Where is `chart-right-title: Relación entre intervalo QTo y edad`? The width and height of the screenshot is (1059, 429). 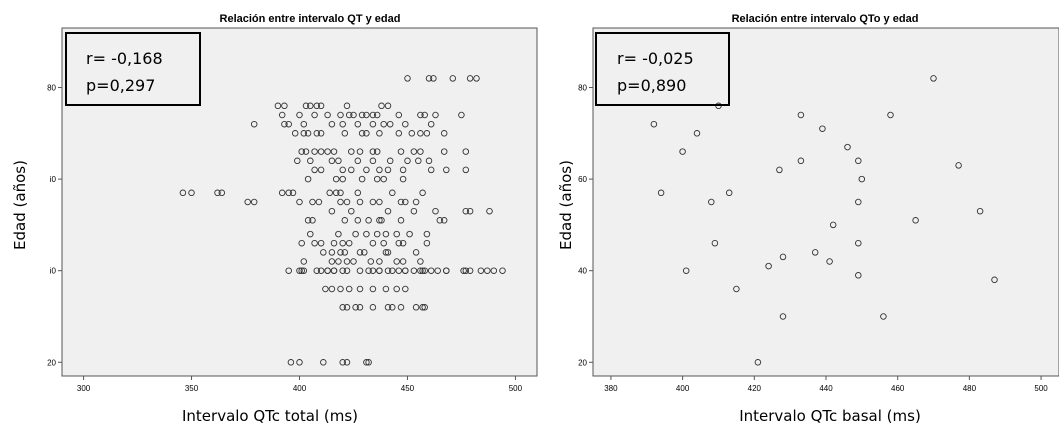 chart-right-title: Relación entre intervalo QTo y edad is located at coordinates (825, 19).